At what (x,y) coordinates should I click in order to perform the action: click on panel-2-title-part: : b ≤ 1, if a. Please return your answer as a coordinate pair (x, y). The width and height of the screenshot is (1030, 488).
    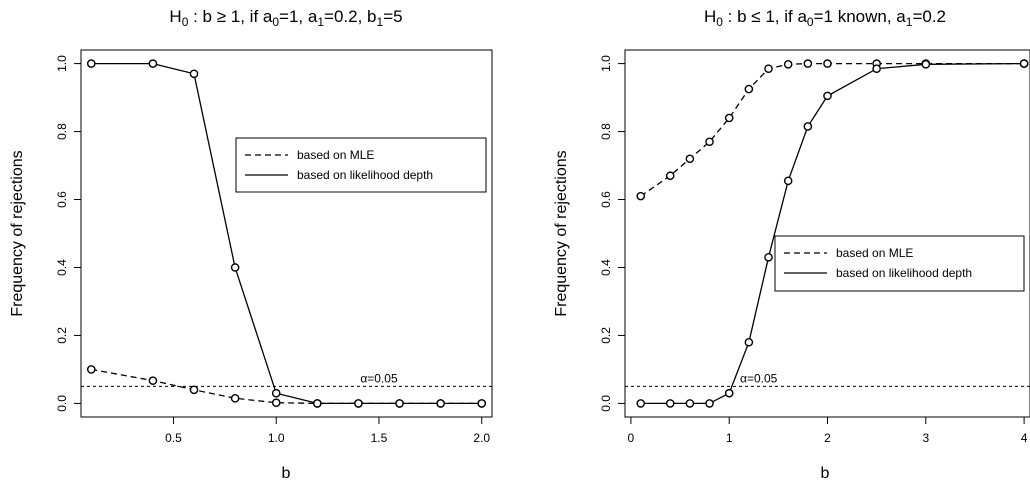
    Looking at the image, I should click on (765, 16).